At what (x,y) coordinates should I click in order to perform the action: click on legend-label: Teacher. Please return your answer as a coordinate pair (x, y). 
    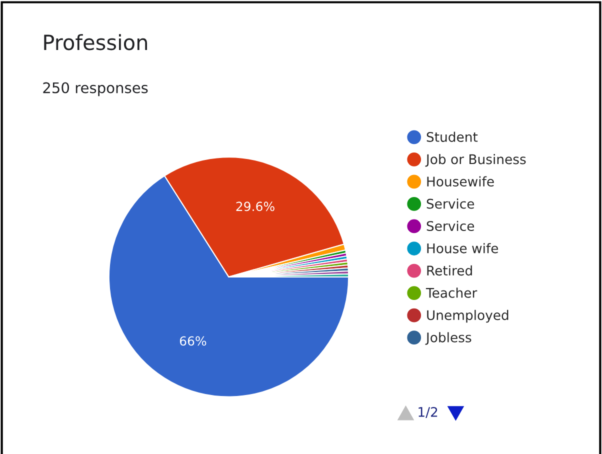
    Looking at the image, I should click on (452, 293).